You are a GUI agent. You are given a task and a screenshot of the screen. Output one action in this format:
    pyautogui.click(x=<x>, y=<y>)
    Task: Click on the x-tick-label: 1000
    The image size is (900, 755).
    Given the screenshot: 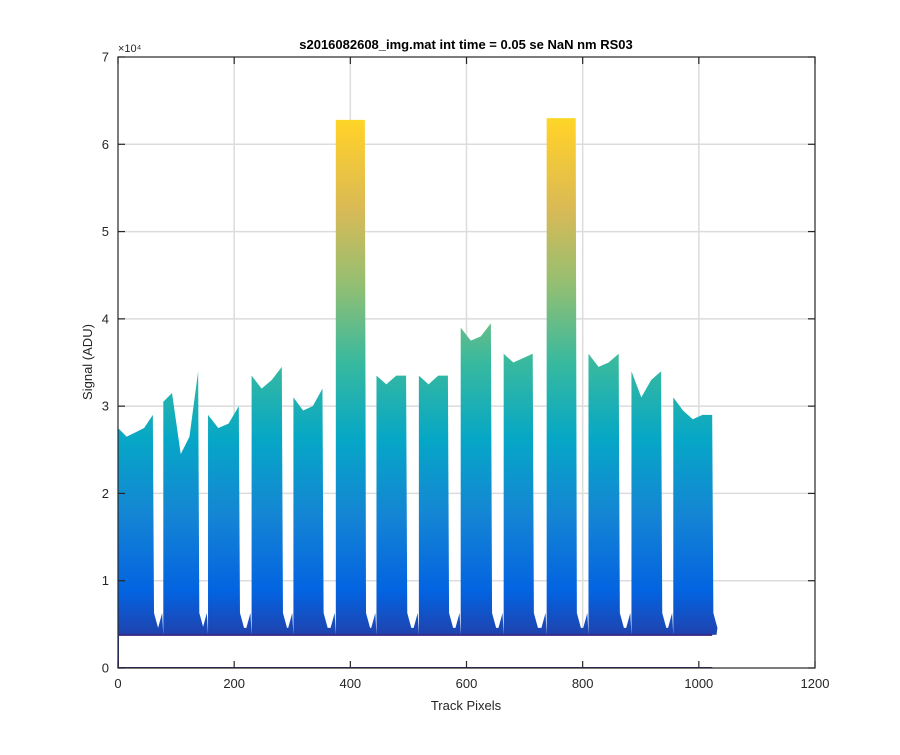 What is the action you would take?
    pyautogui.click(x=698, y=683)
    